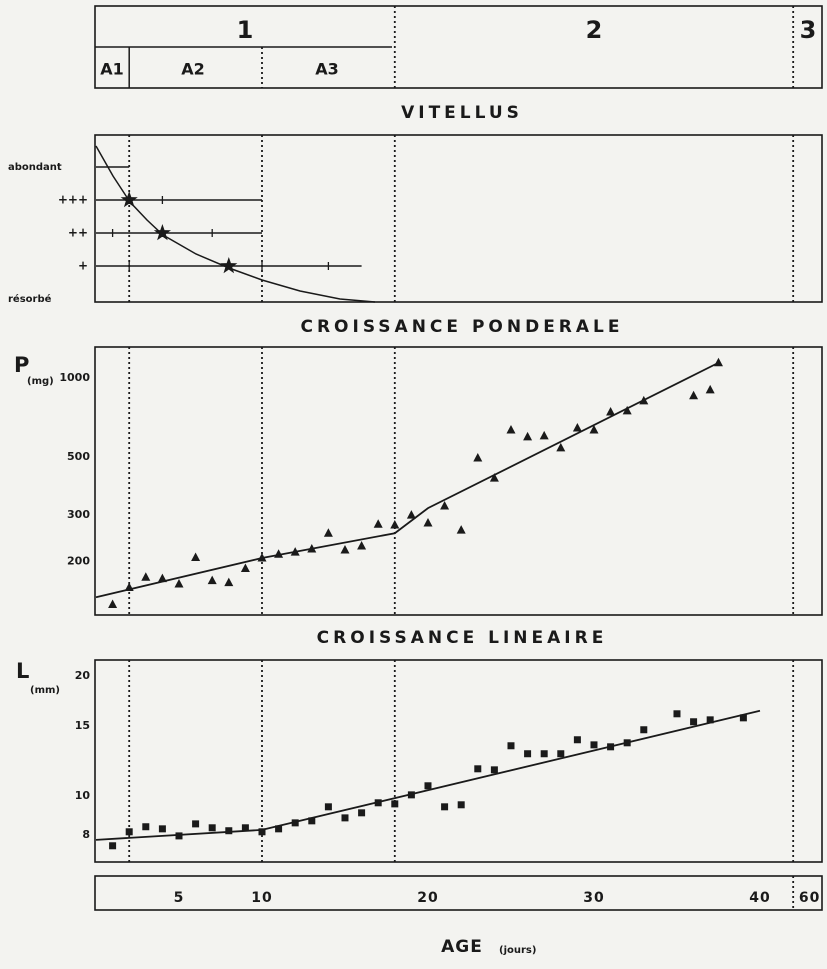  What do you see at coordinates (83, 795) in the screenshot?
I see `y-tick-label: 10` at bounding box center [83, 795].